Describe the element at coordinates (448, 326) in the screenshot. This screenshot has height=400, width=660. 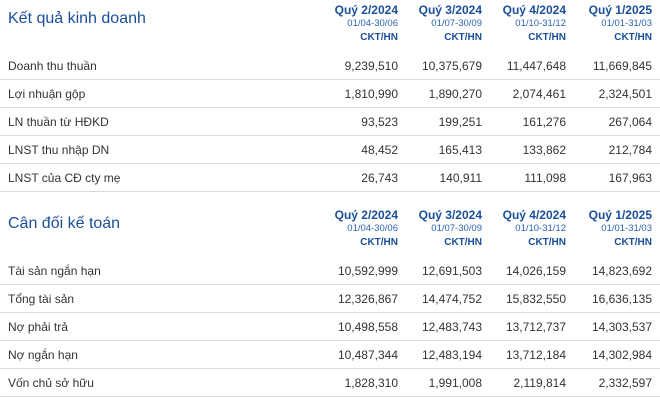
I see `row-value: 12,483,743` at that location.